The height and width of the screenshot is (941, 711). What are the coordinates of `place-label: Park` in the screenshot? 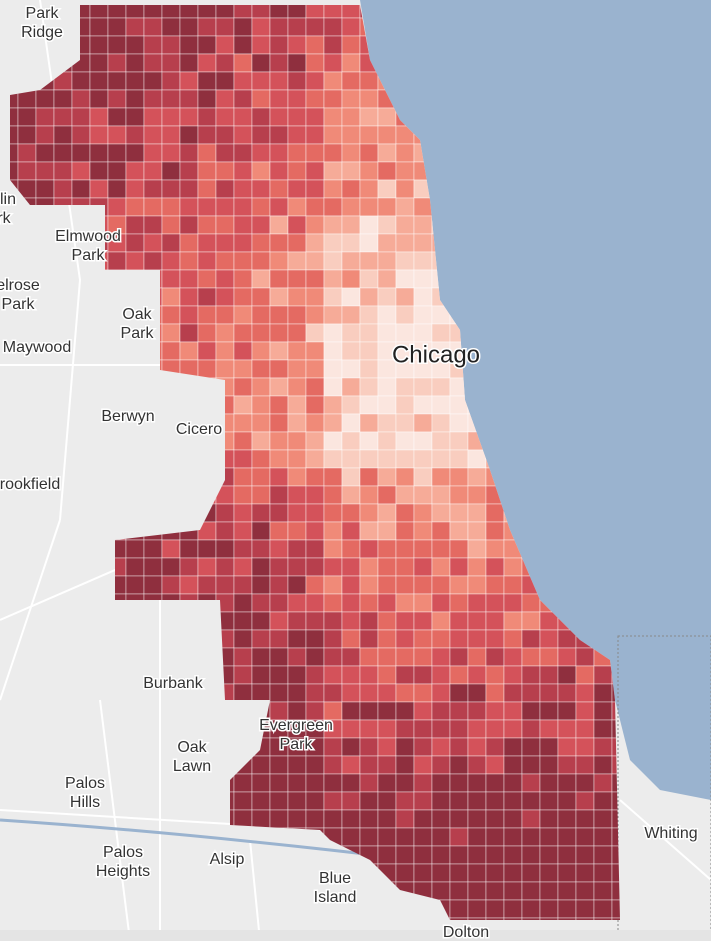 It's located at (89, 255).